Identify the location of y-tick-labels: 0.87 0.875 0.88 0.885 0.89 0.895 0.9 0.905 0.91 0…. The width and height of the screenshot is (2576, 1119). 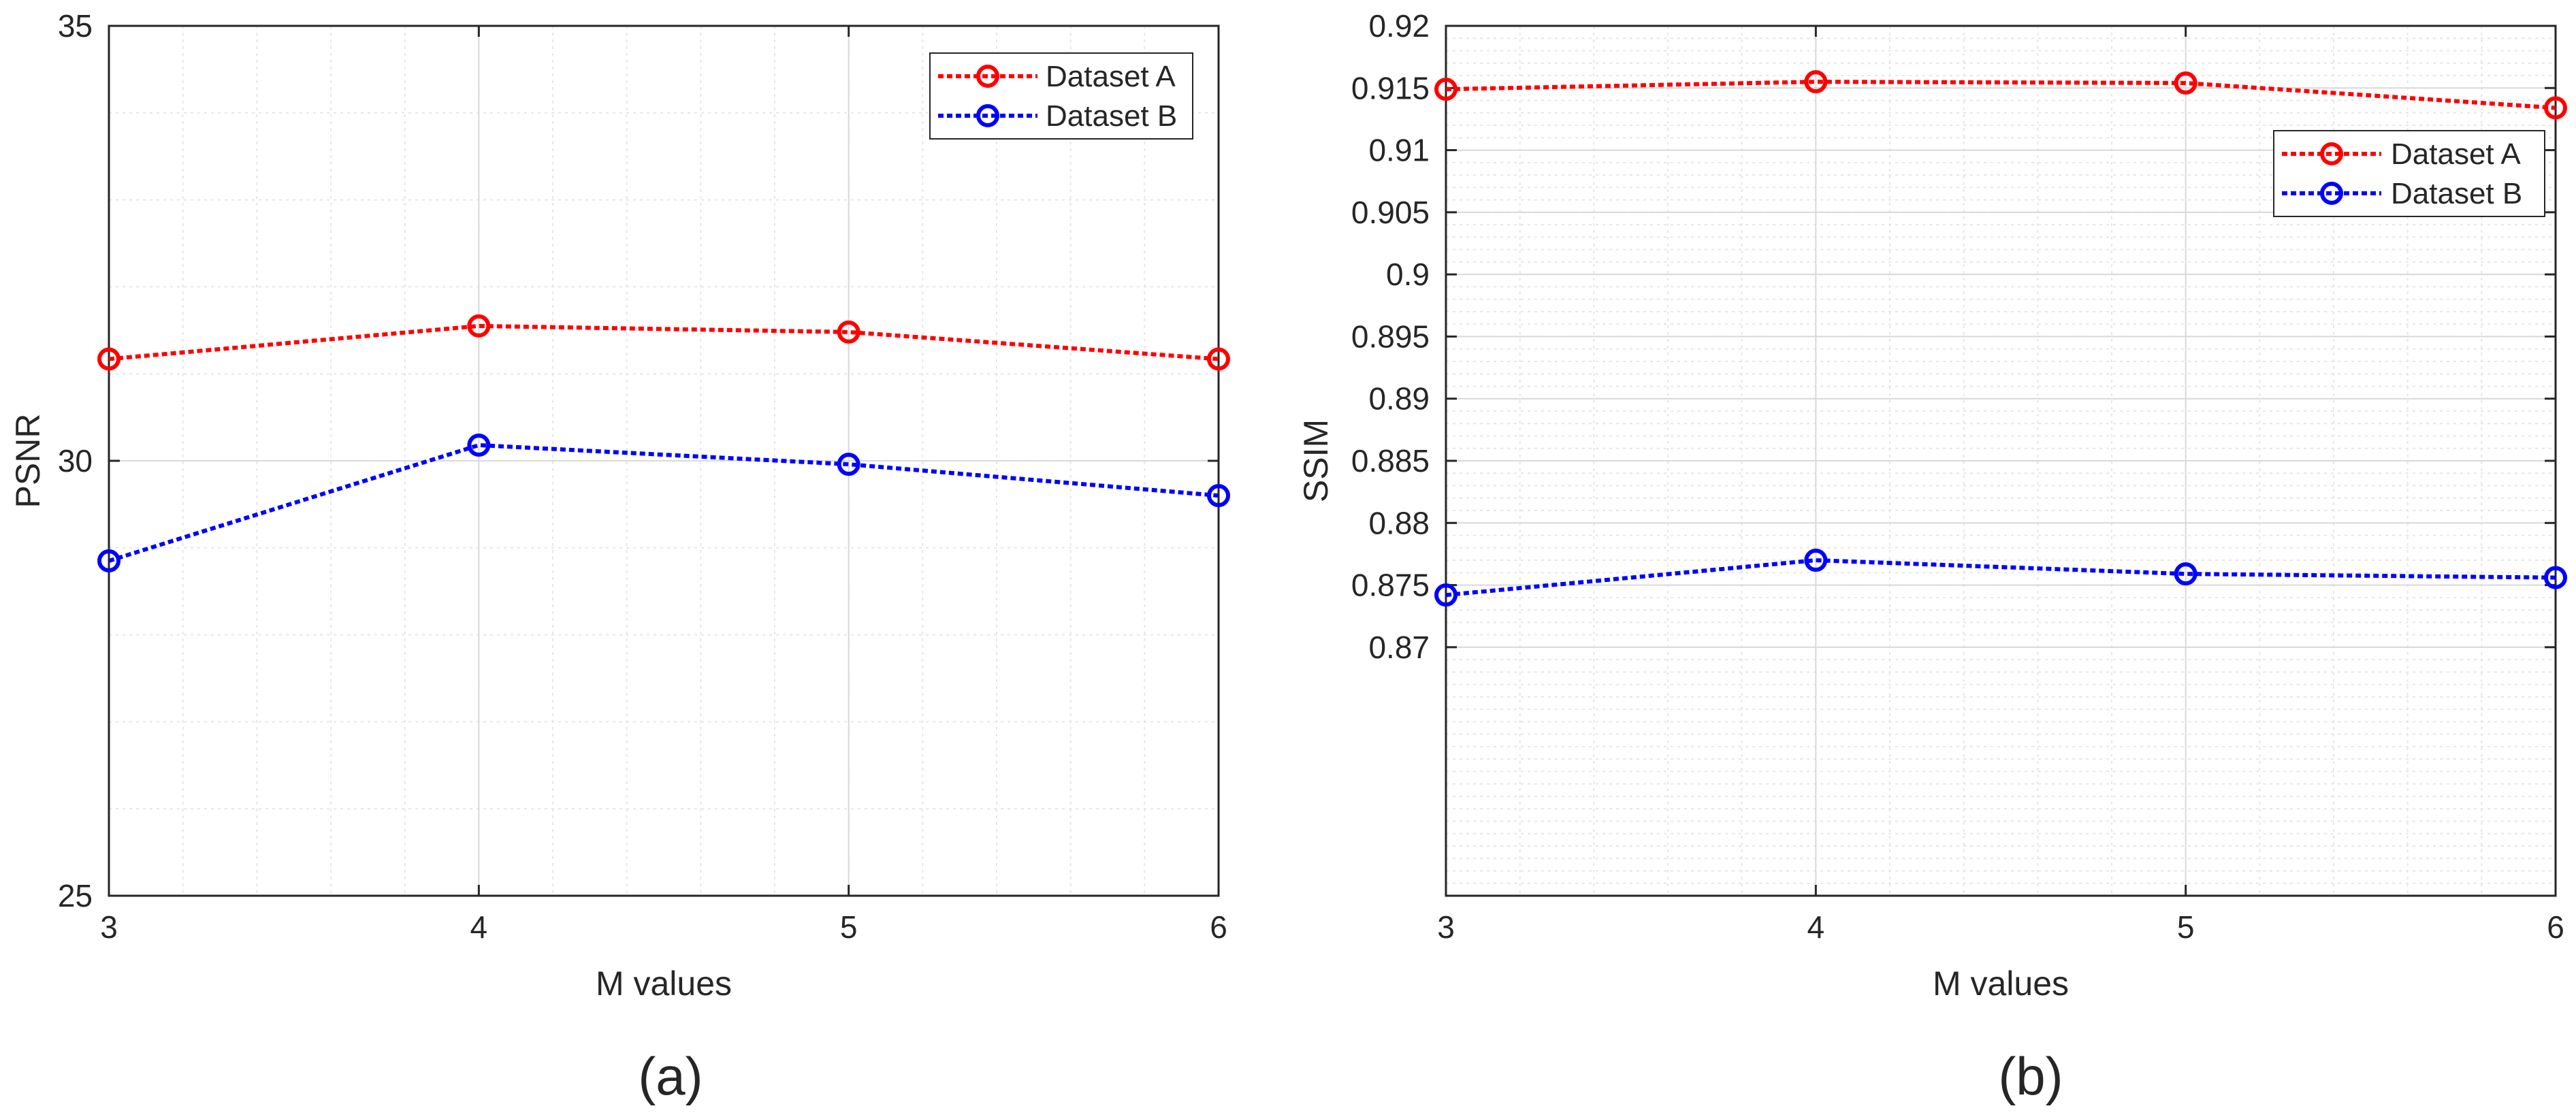
(1391, 337).